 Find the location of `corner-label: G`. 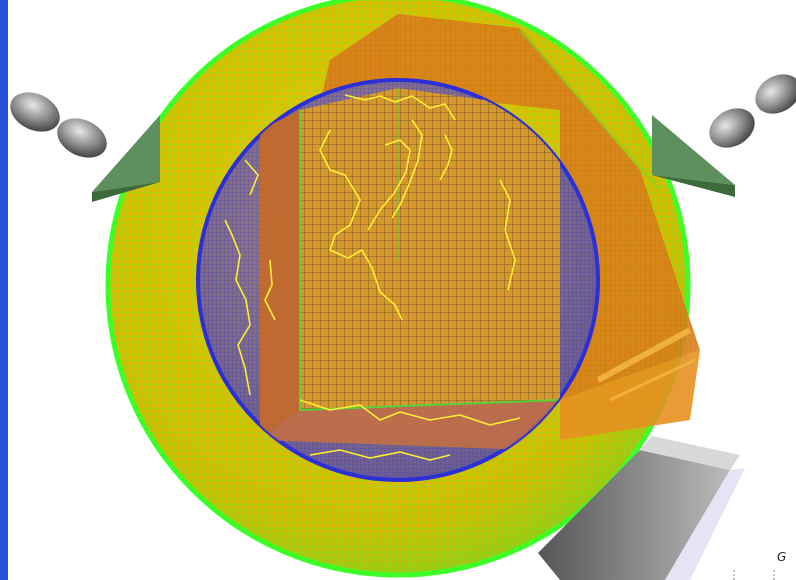

corner-label: G is located at coordinates (782, 557).